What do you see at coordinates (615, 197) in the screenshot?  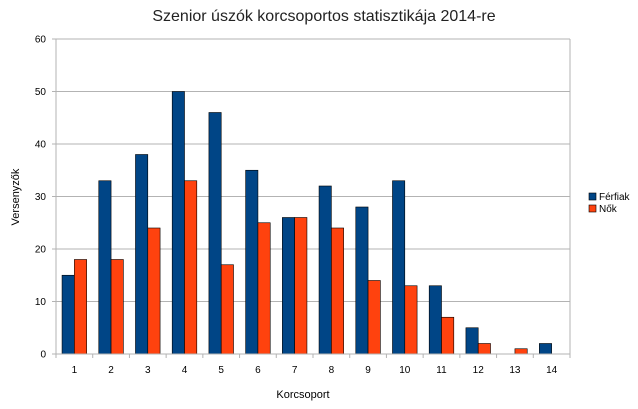 I see `legend-label: Férfiak` at bounding box center [615, 197].